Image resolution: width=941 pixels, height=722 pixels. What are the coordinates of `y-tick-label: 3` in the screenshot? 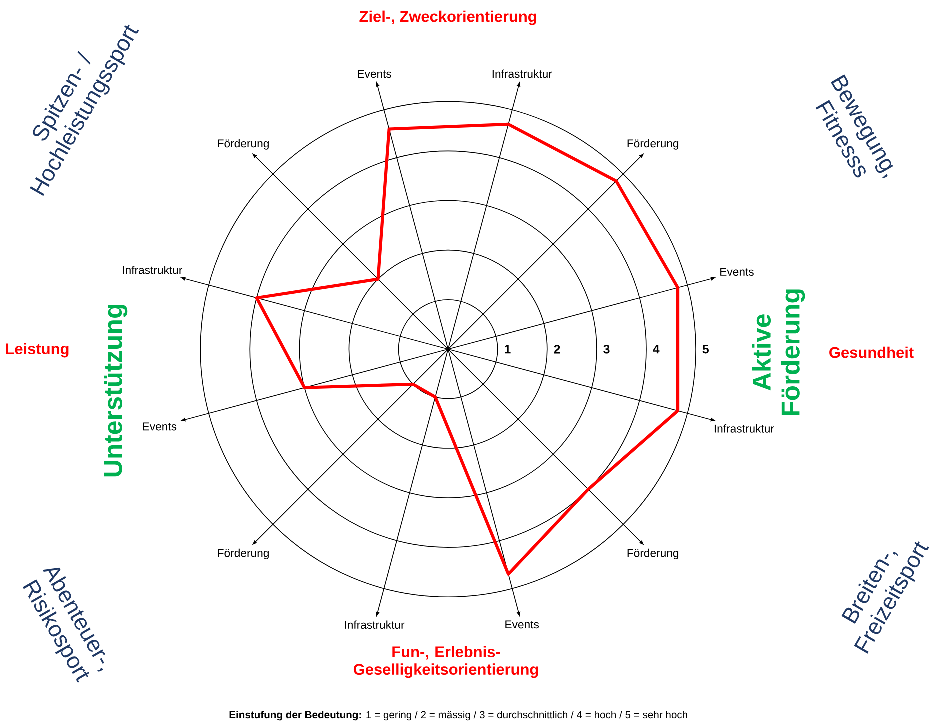 It's located at (607, 349).